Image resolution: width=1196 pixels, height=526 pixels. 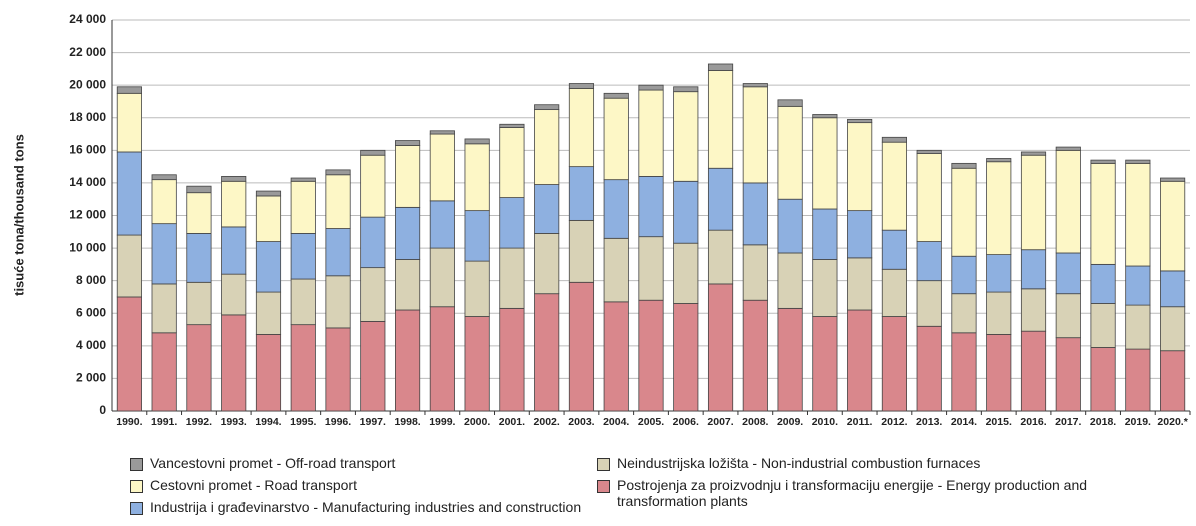 I want to click on x-tick-label: 2013., so click(x=929, y=422).